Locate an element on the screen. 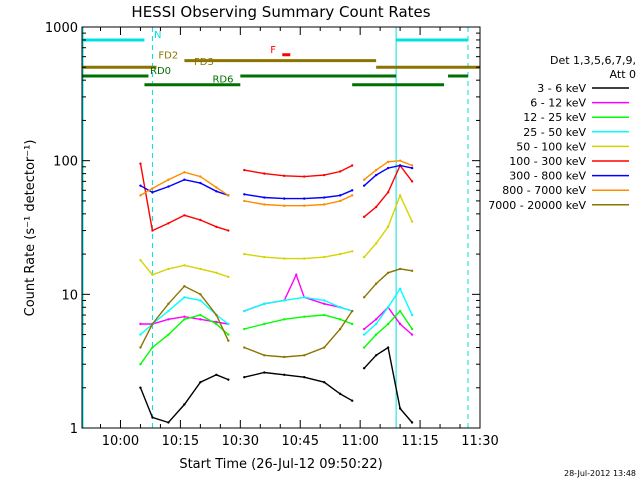  state-label-n: N is located at coordinates (157, 35).